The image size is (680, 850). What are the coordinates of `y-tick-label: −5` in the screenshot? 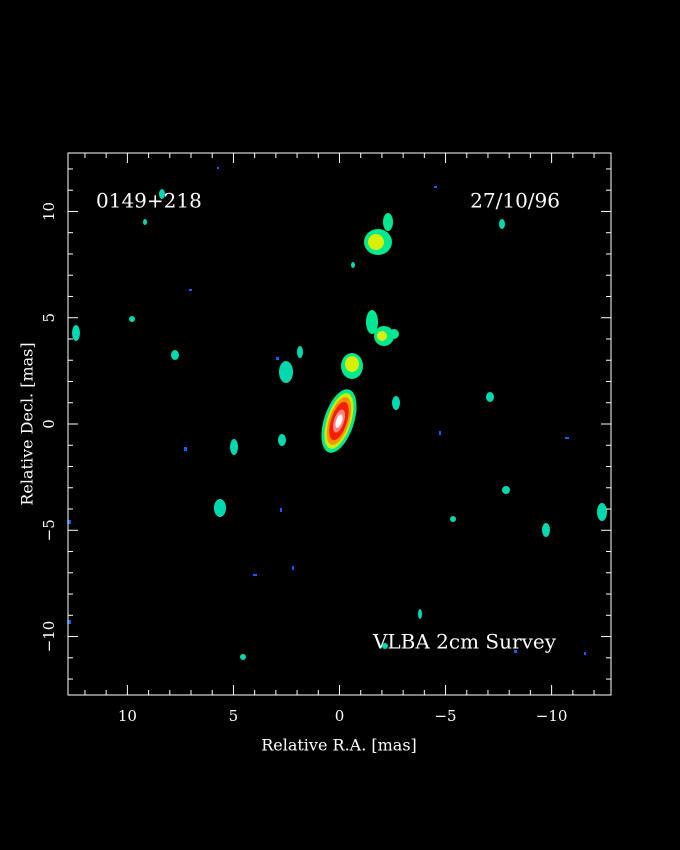 It's located at (49, 530).